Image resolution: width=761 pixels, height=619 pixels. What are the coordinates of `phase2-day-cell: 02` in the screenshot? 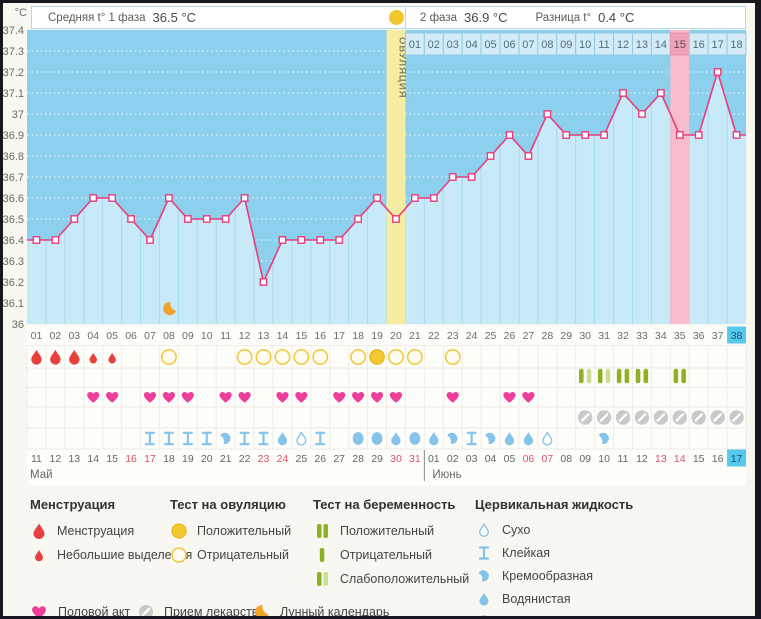 It's located at (433, 44).